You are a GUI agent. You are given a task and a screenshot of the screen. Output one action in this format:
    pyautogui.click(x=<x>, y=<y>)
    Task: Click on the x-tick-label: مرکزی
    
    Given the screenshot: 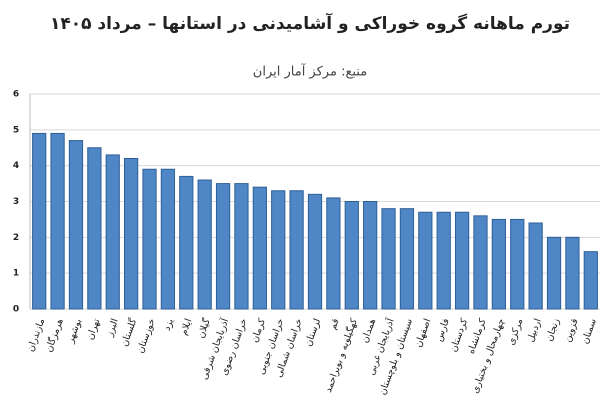 What is the action you would take?
    pyautogui.click(x=516, y=332)
    